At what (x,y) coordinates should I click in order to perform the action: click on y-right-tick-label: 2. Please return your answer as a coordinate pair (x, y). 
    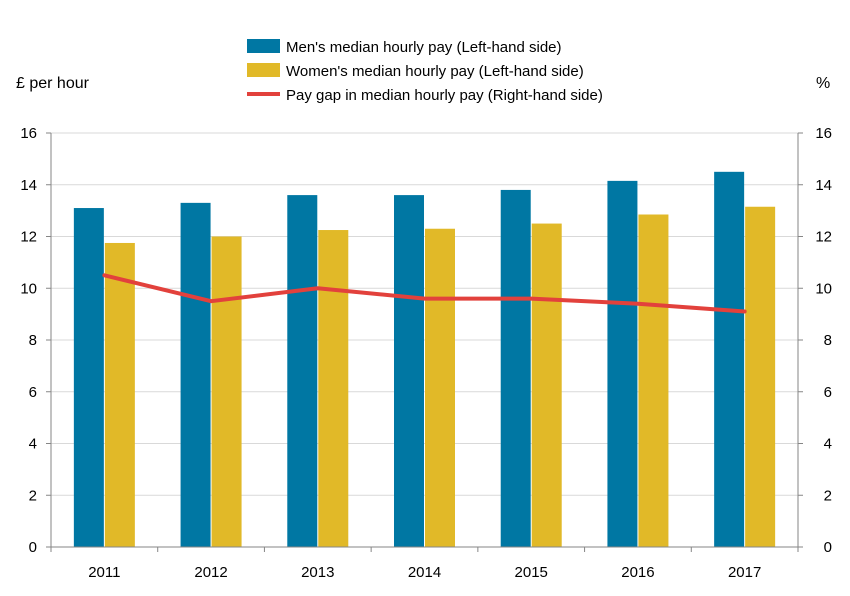
    Looking at the image, I should click on (828, 495).